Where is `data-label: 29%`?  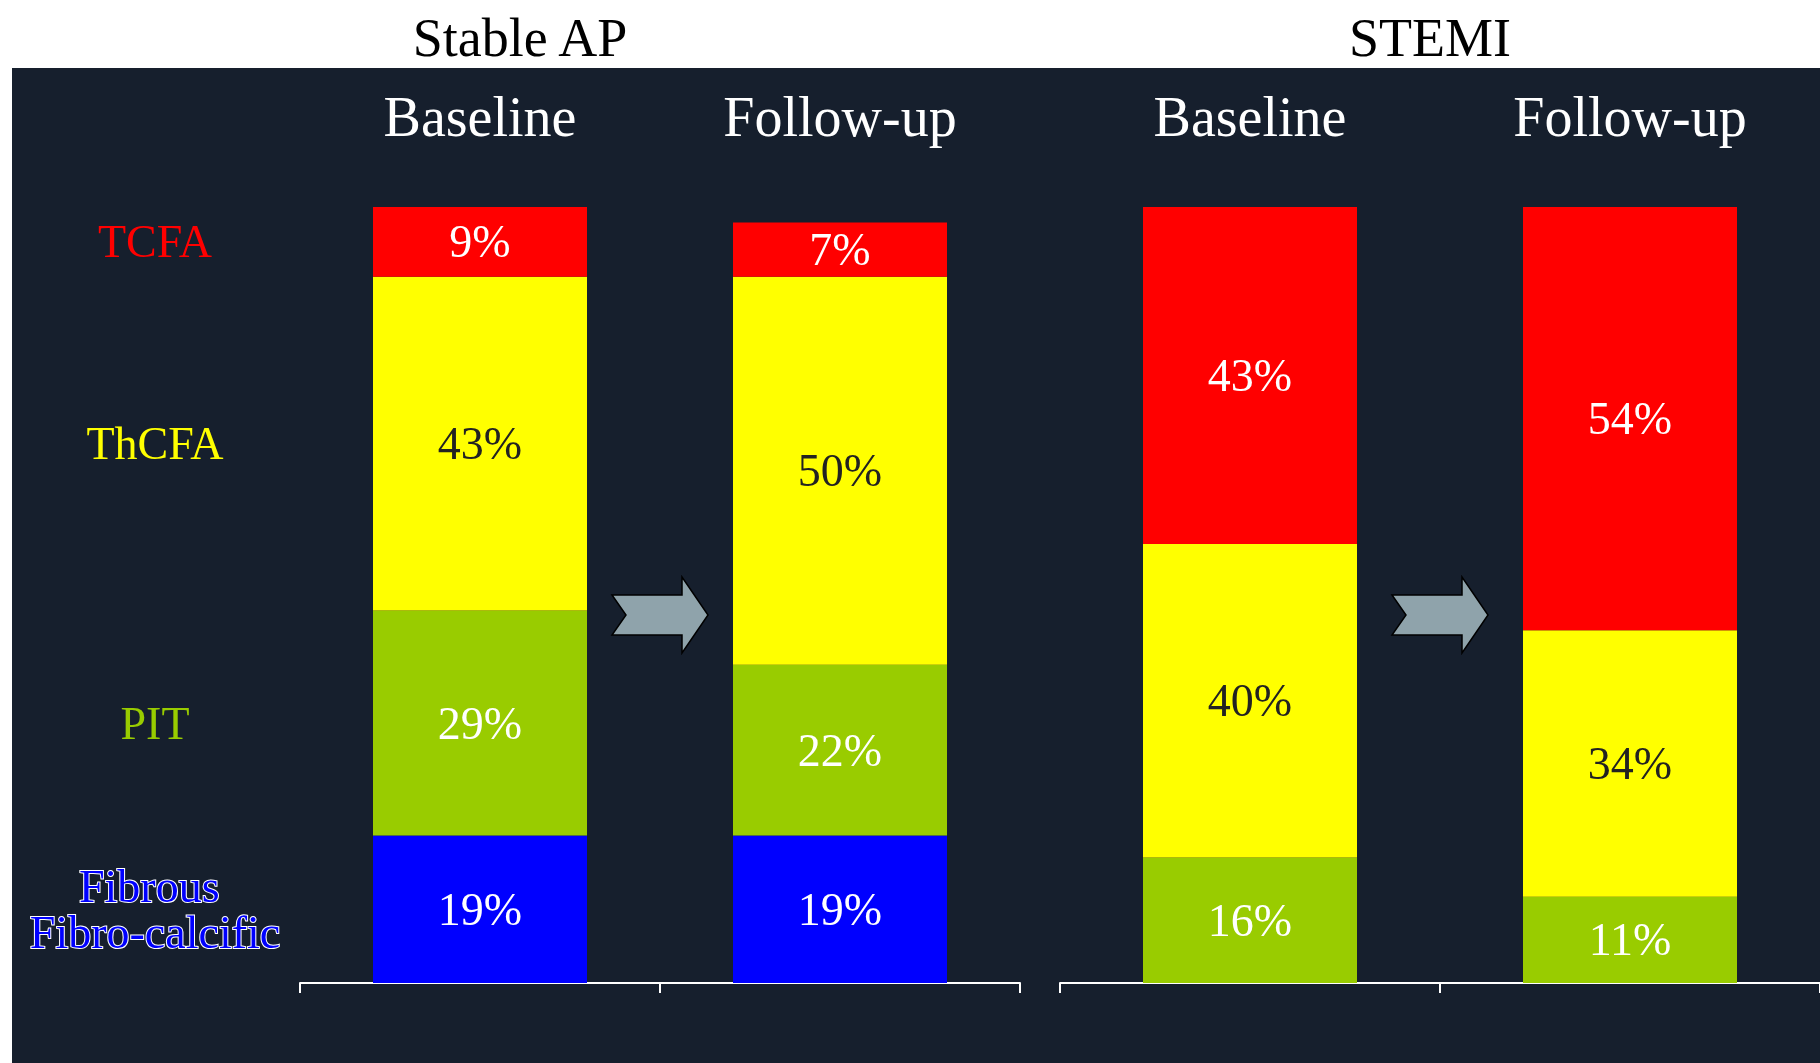 data-label: 29% is located at coordinates (480, 723).